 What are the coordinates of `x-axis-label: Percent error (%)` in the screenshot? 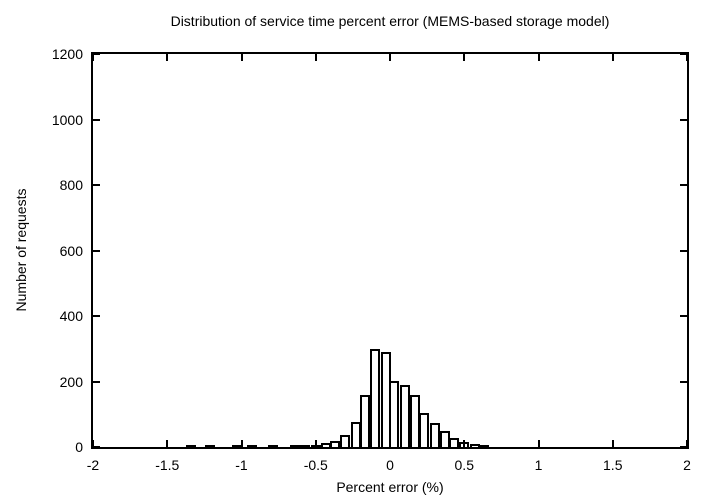 It's located at (390, 487).